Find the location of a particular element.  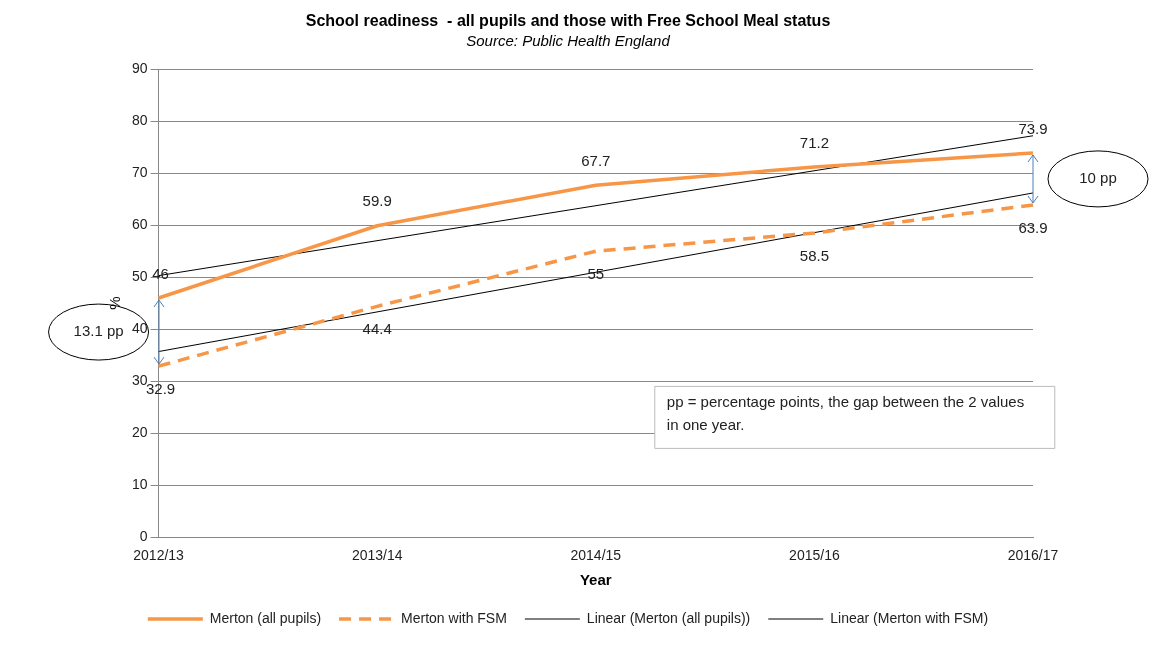

y-tick-label: 40 is located at coordinates (139, 328).